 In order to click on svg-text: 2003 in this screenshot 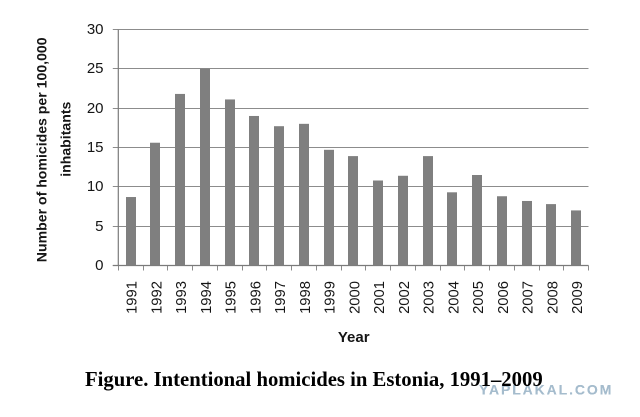, I will do `click(430, 297)`.